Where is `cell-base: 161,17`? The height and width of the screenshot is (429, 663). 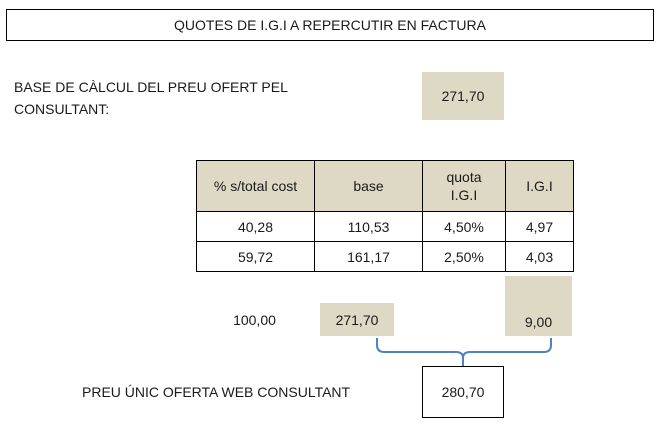 cell-base: 161,17 is located at coordinates (368, 256).